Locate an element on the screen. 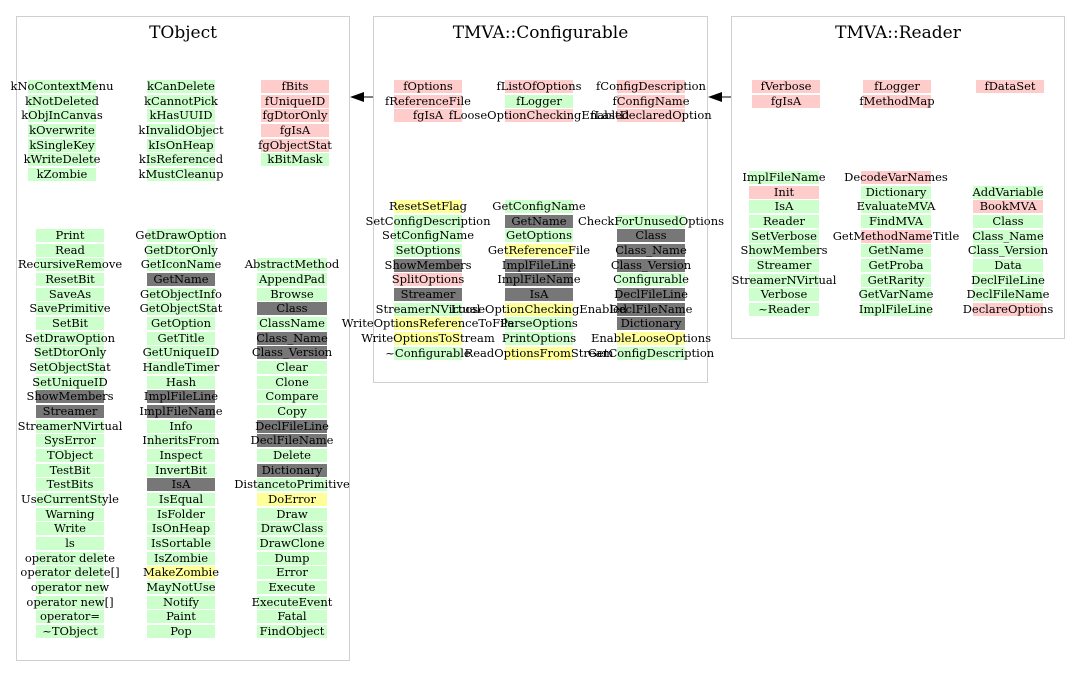 The image size is (1080, 687). member-isonheap: IsOnHeap is located at coordinates (181, 528).